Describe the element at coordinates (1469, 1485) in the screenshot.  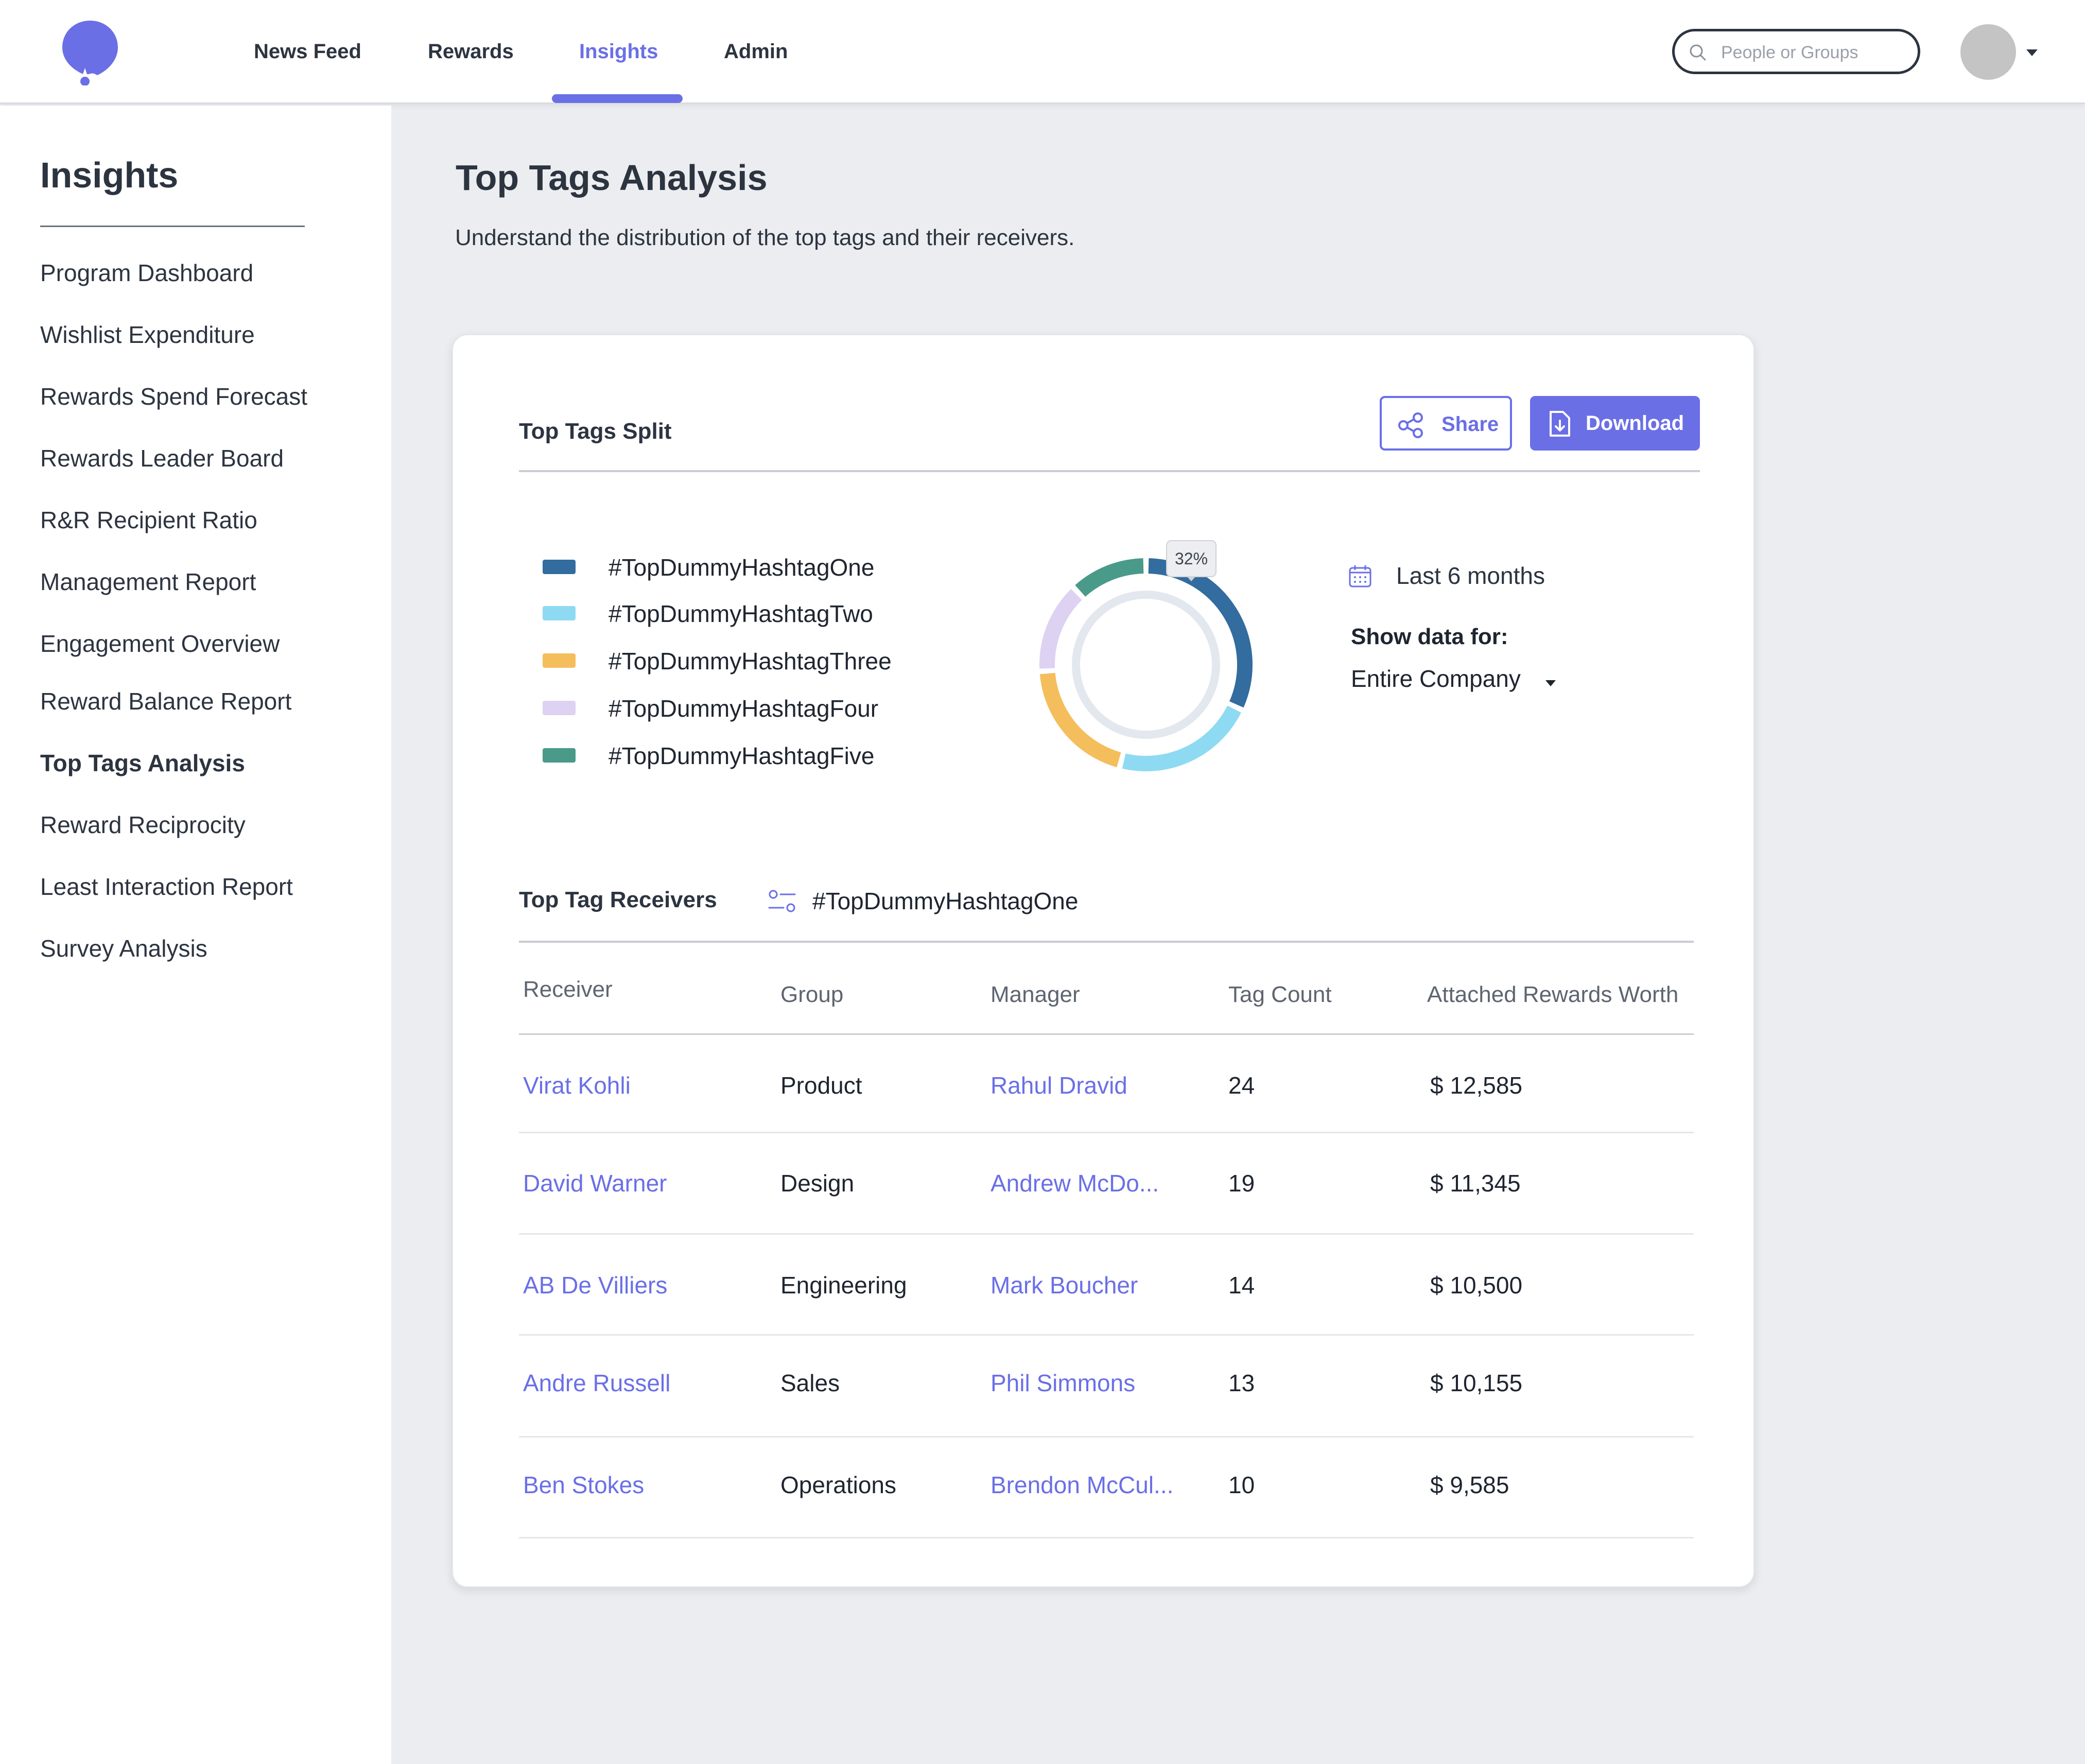
I see `rewards-worth-cell: $ 9,585` at that location.